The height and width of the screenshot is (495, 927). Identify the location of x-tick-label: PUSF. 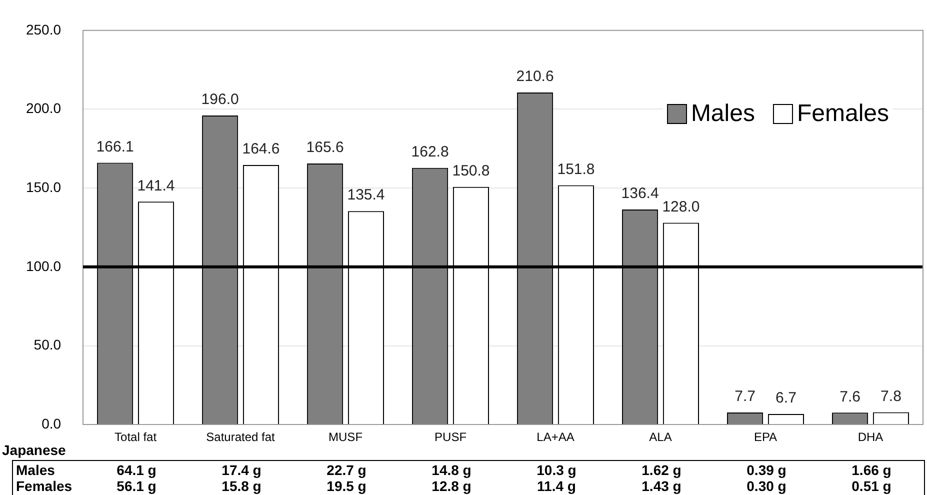
(450, 437).